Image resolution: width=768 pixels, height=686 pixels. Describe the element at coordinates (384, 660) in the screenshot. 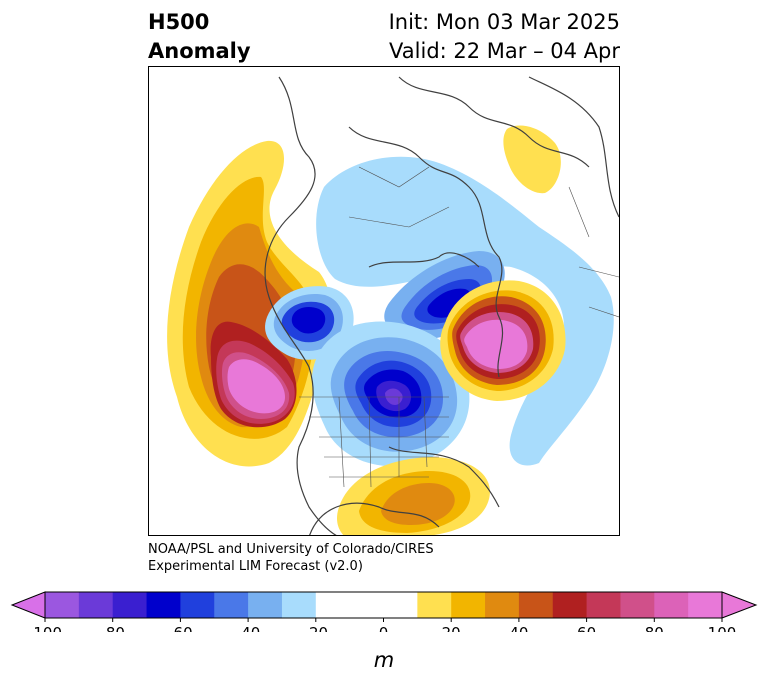

I see `colorbar-unit-label: m` at that location.